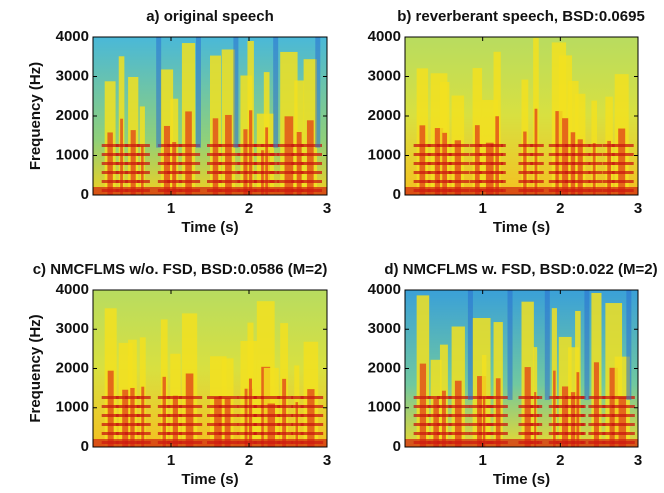  What do you see at coordinates (521, 443) in the screenshot?
I see `low-band` at bounding box center [521, 443].